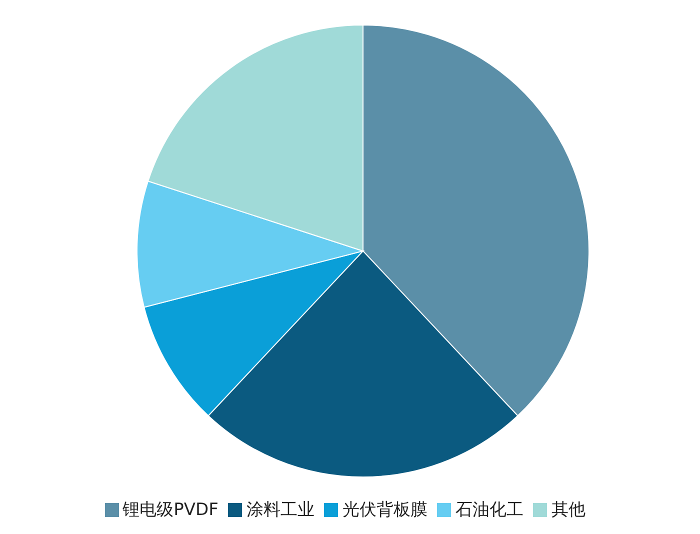 The width and height of the screenshot is (700, 534). What do you see at coordinates (280, 510) in the screenshot?
I see `legend-label: 涂料工业` at bounding box center [280, 510].